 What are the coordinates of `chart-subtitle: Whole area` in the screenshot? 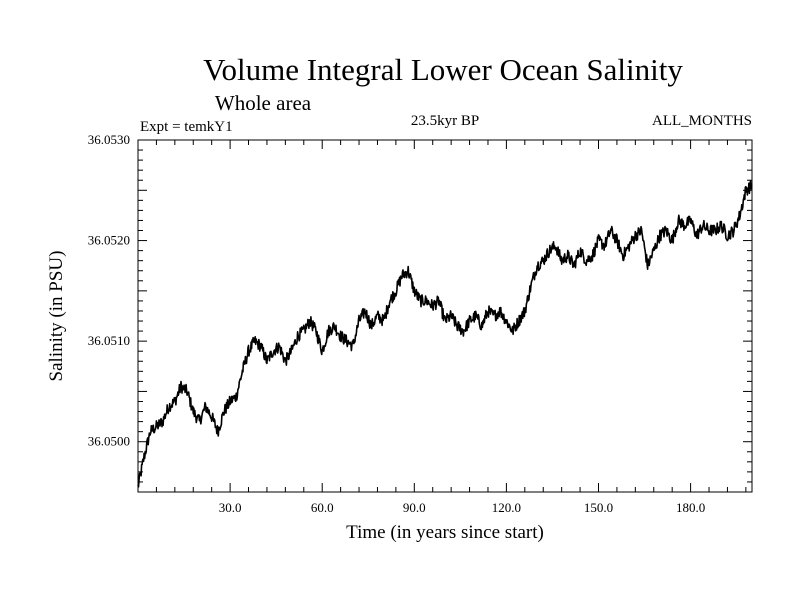 It's located at (263, 103).